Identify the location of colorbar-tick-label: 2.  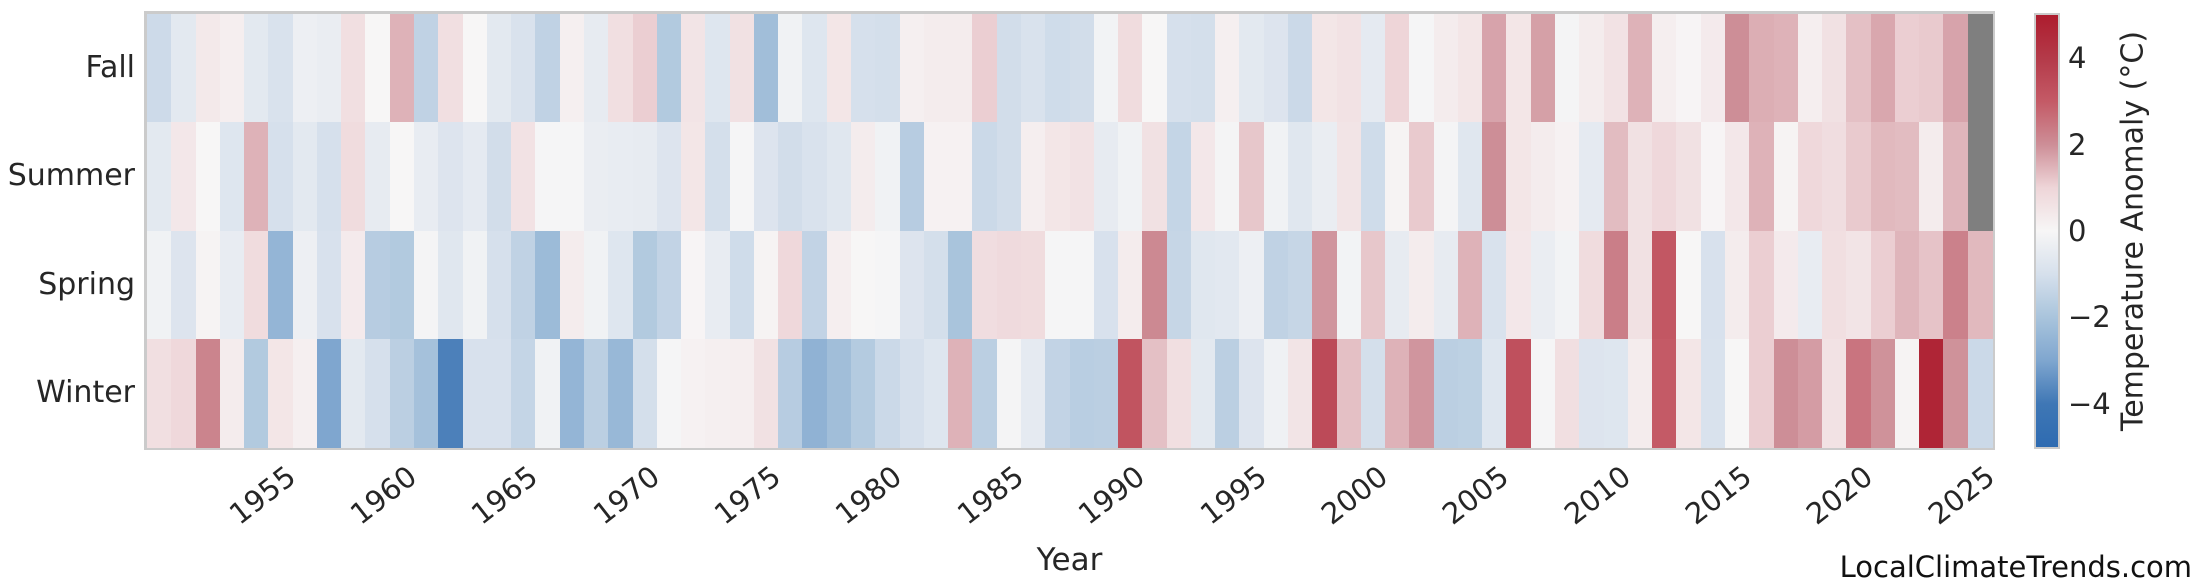
(2077, 144).